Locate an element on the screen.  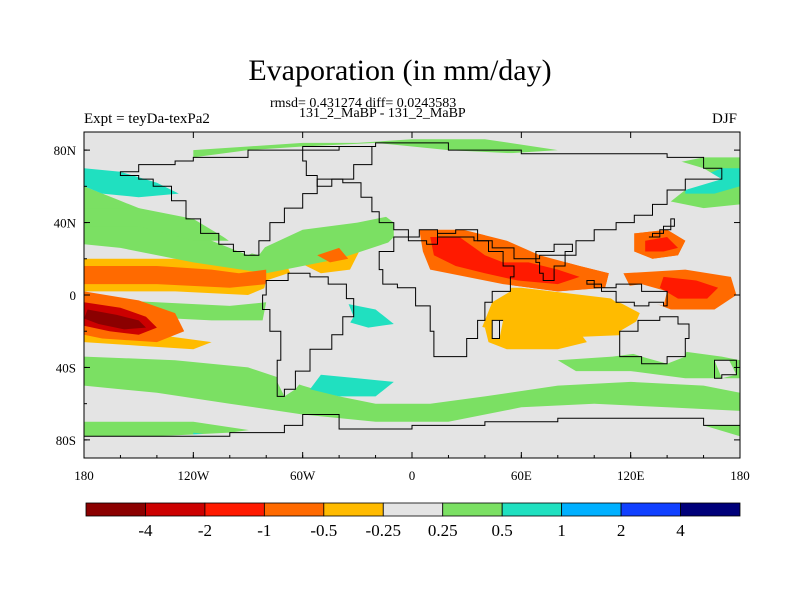
land-north-america-eurasia is located at coordinates (421, 200).